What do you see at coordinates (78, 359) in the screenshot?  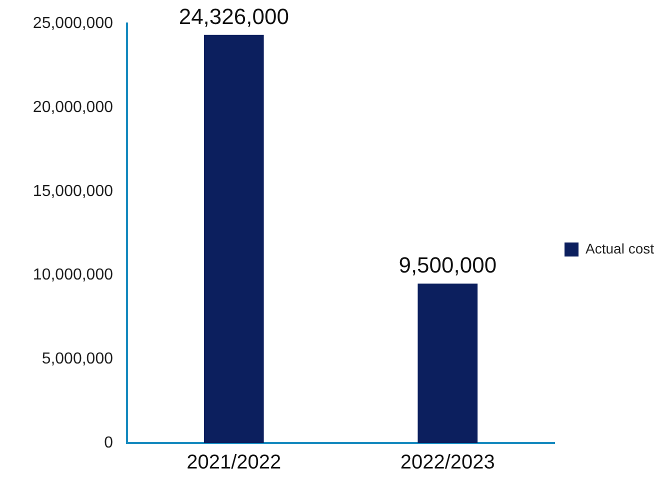 I see `y-tick-label: 5,000,000` at bounding box center [78, 359].